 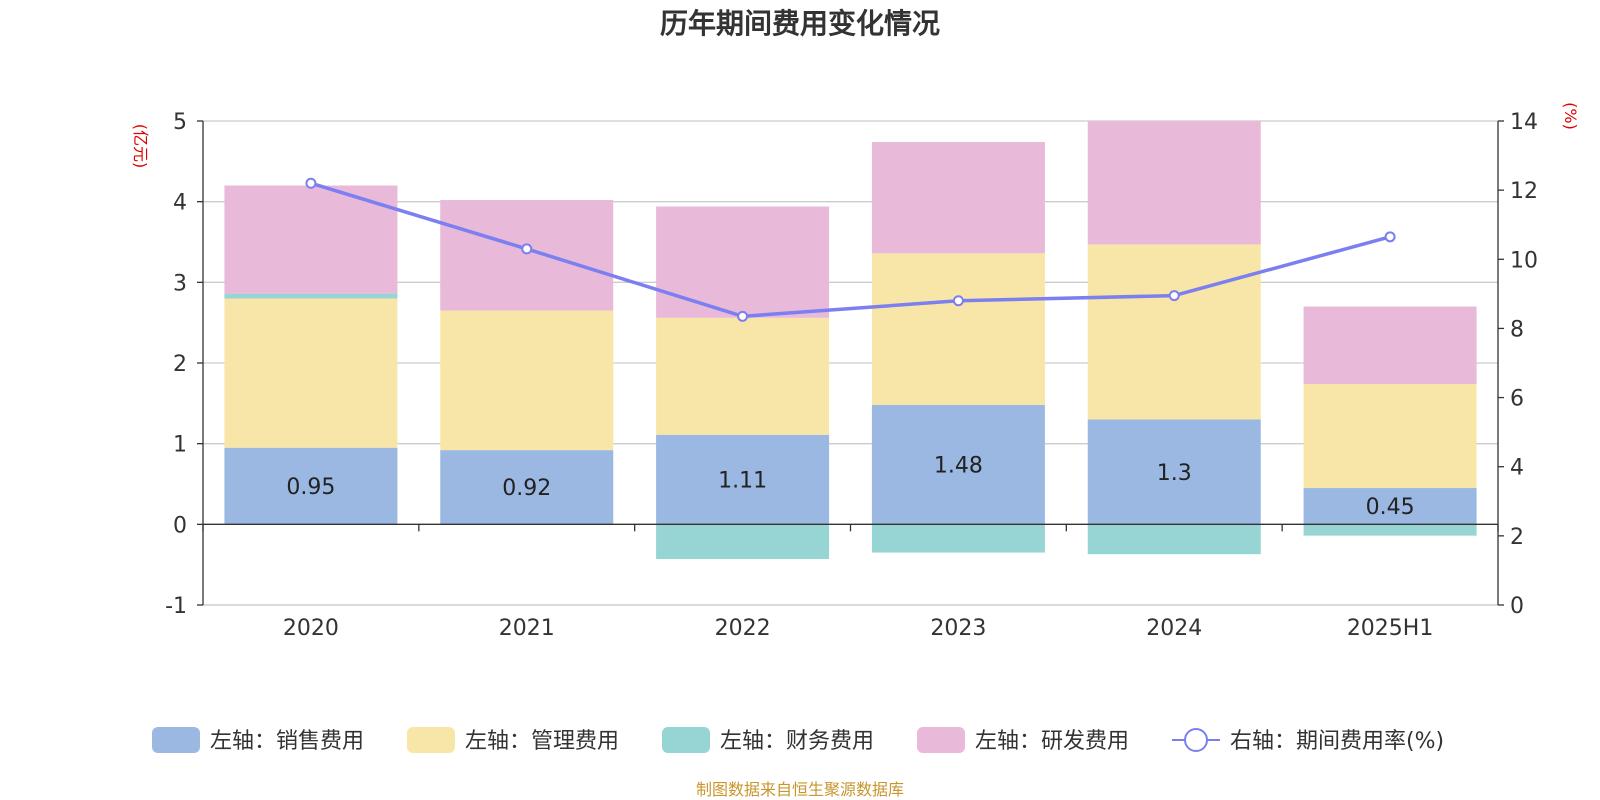 What do you see at coordinates (1517, 329) in the screenshot?
I see `right-axis-tick-label: 8` at bounding box center [1517, 329].